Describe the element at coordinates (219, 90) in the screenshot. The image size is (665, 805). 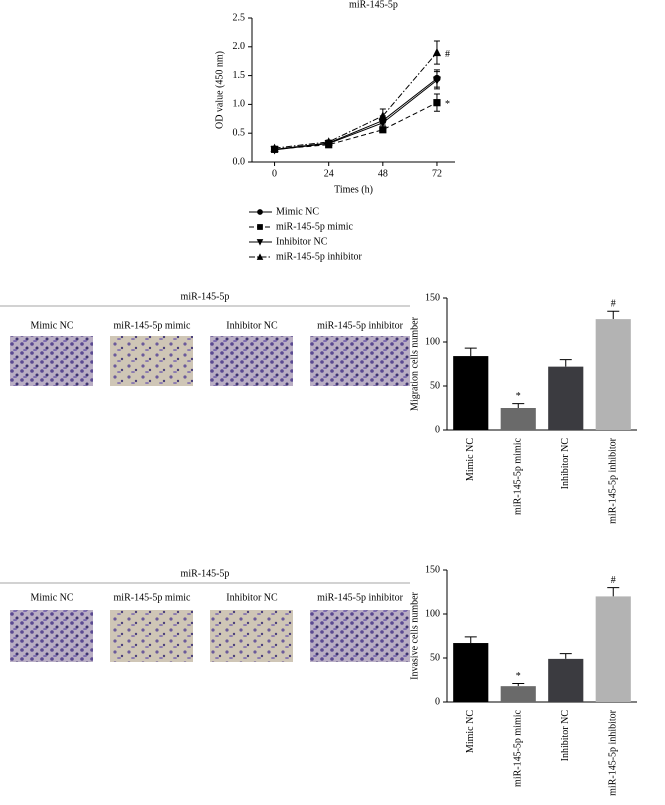
I see `y-axis-label: OD value (450 nm)` at that location.